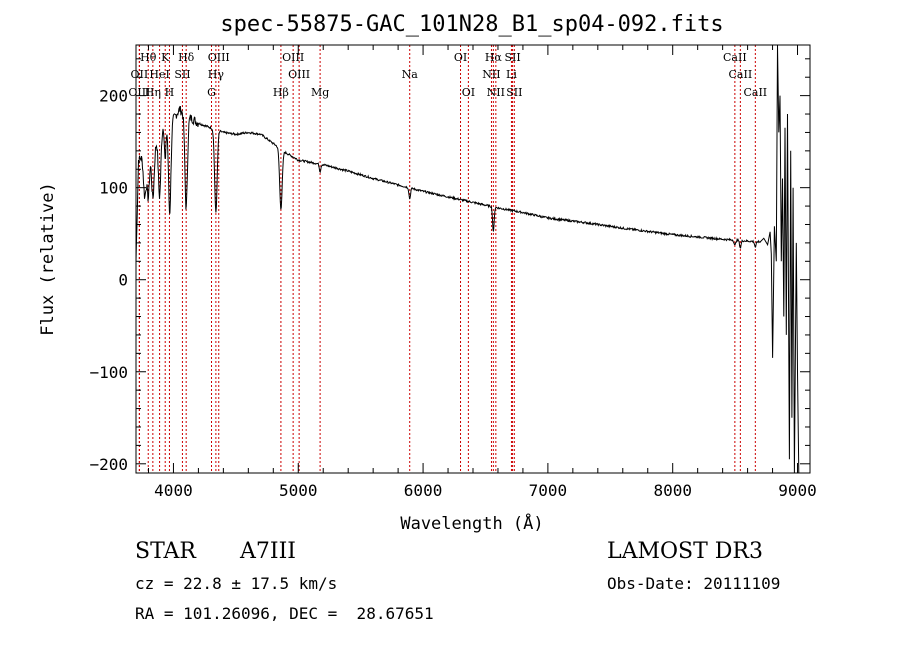  Describe the element at coordinates (410, 74) in the screenshot. I see `spectral-line-label: Na` at that location.